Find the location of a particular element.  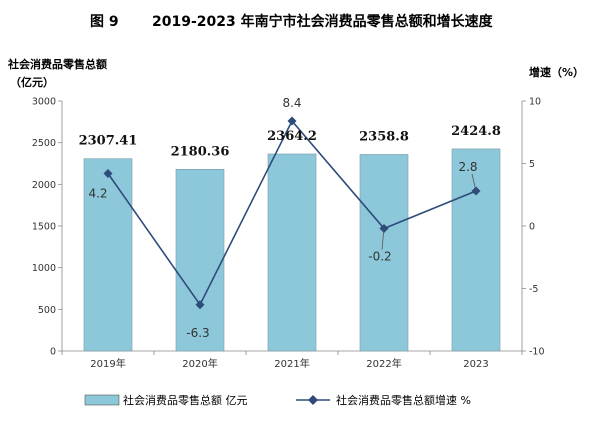

chart-title: 2019-2023 年南宁市社会消费品零售总额和增长速度 is located at coordinates (323, 21).